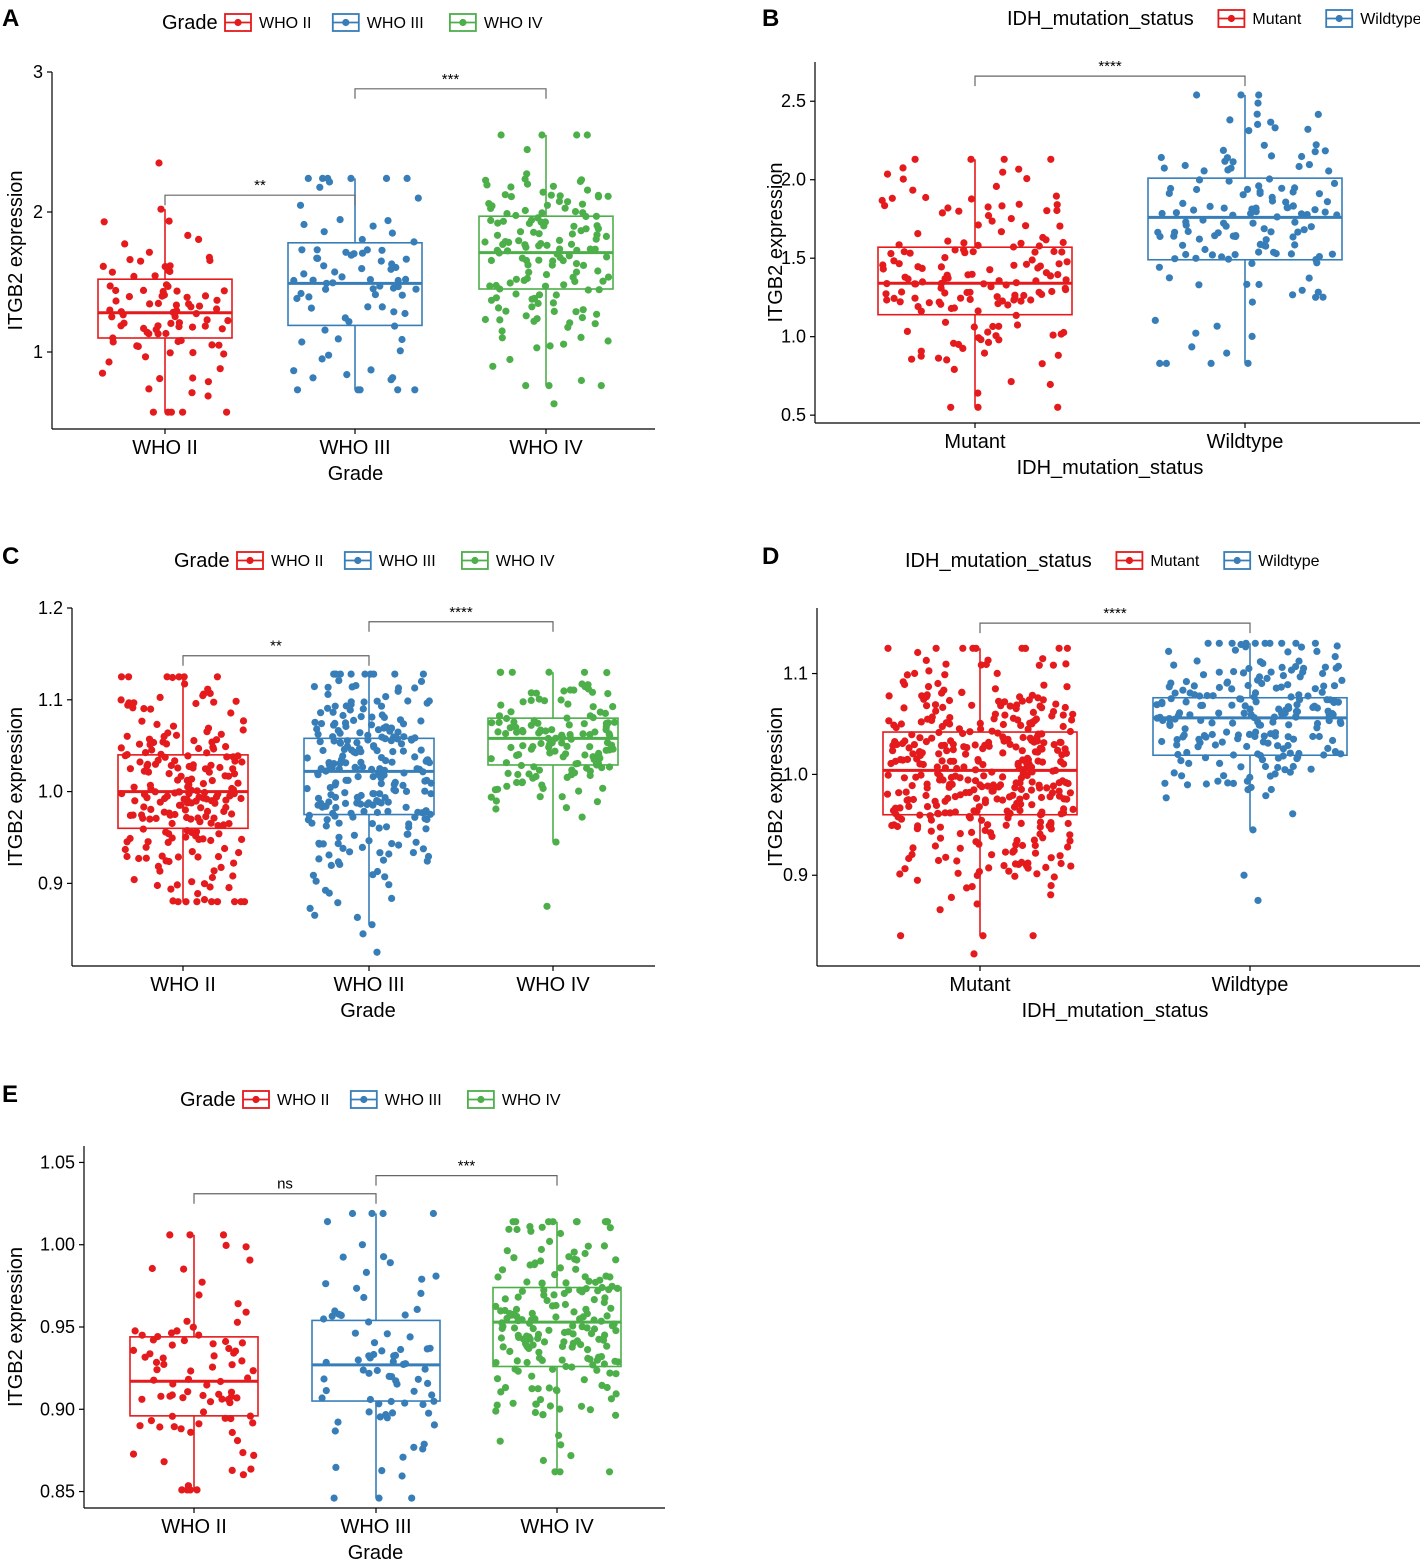 This screenshot has height=1564, width=1420. I want to click on outlier-point, so click(363, 934).